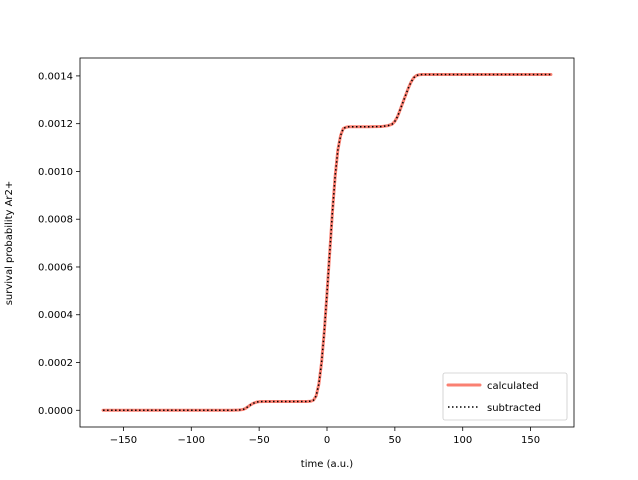 The image size is (638, 480). I want to click on x-tick-label: 100, so click(462, 440).